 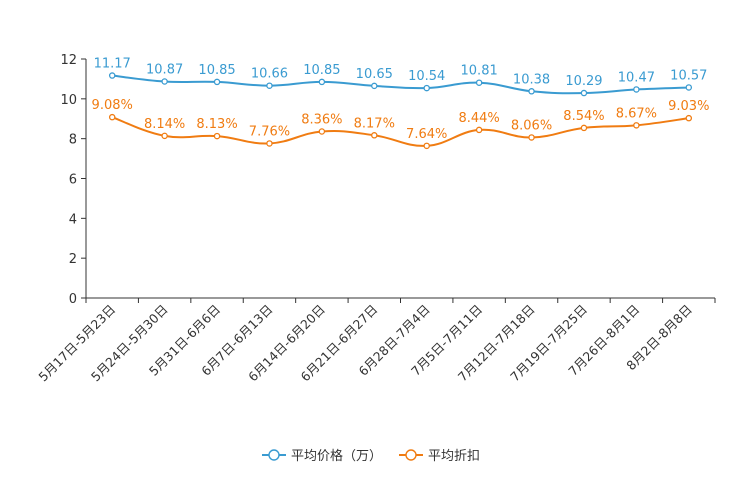 What do you see at coordinates (269, 131) in the screenshot?
I see `data-label: 7.76%` at bounding box center [269, 131].